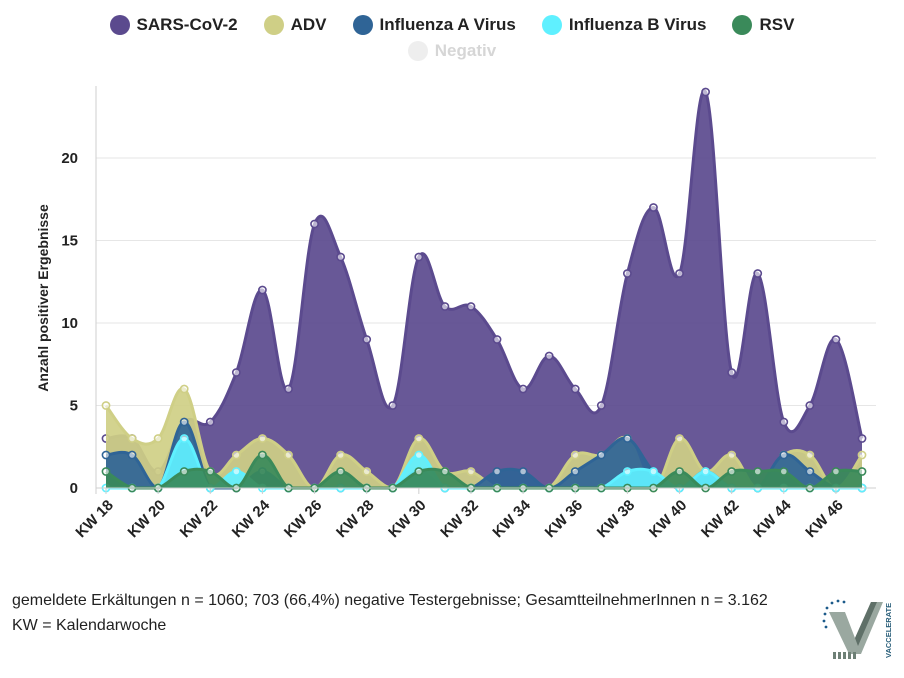  What do you see at coordinates (251, 518) in the screenshot?
I see `x-tick-label: KW 24` at bounding box center [251, 518].